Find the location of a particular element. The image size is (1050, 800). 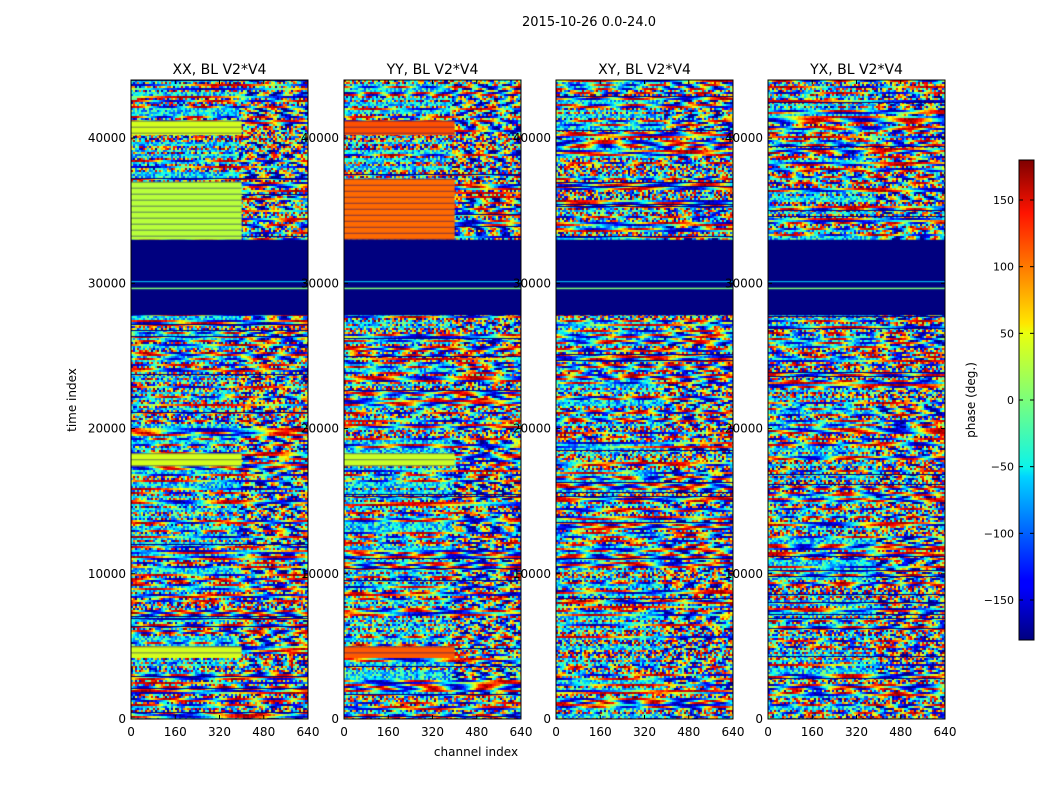

panel-xx-canvas is located at coordinates (219, 399).